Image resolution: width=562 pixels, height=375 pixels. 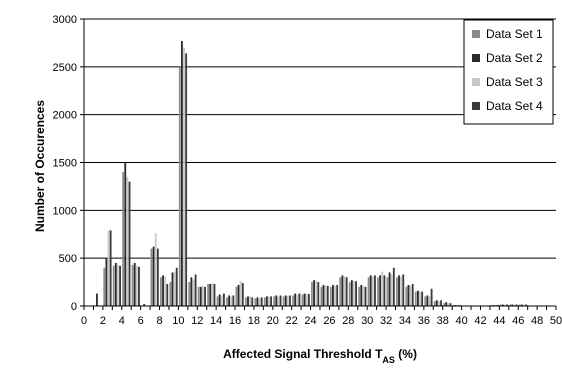 I want to click on x-tick-label: 48, so click(x=537, y=321).